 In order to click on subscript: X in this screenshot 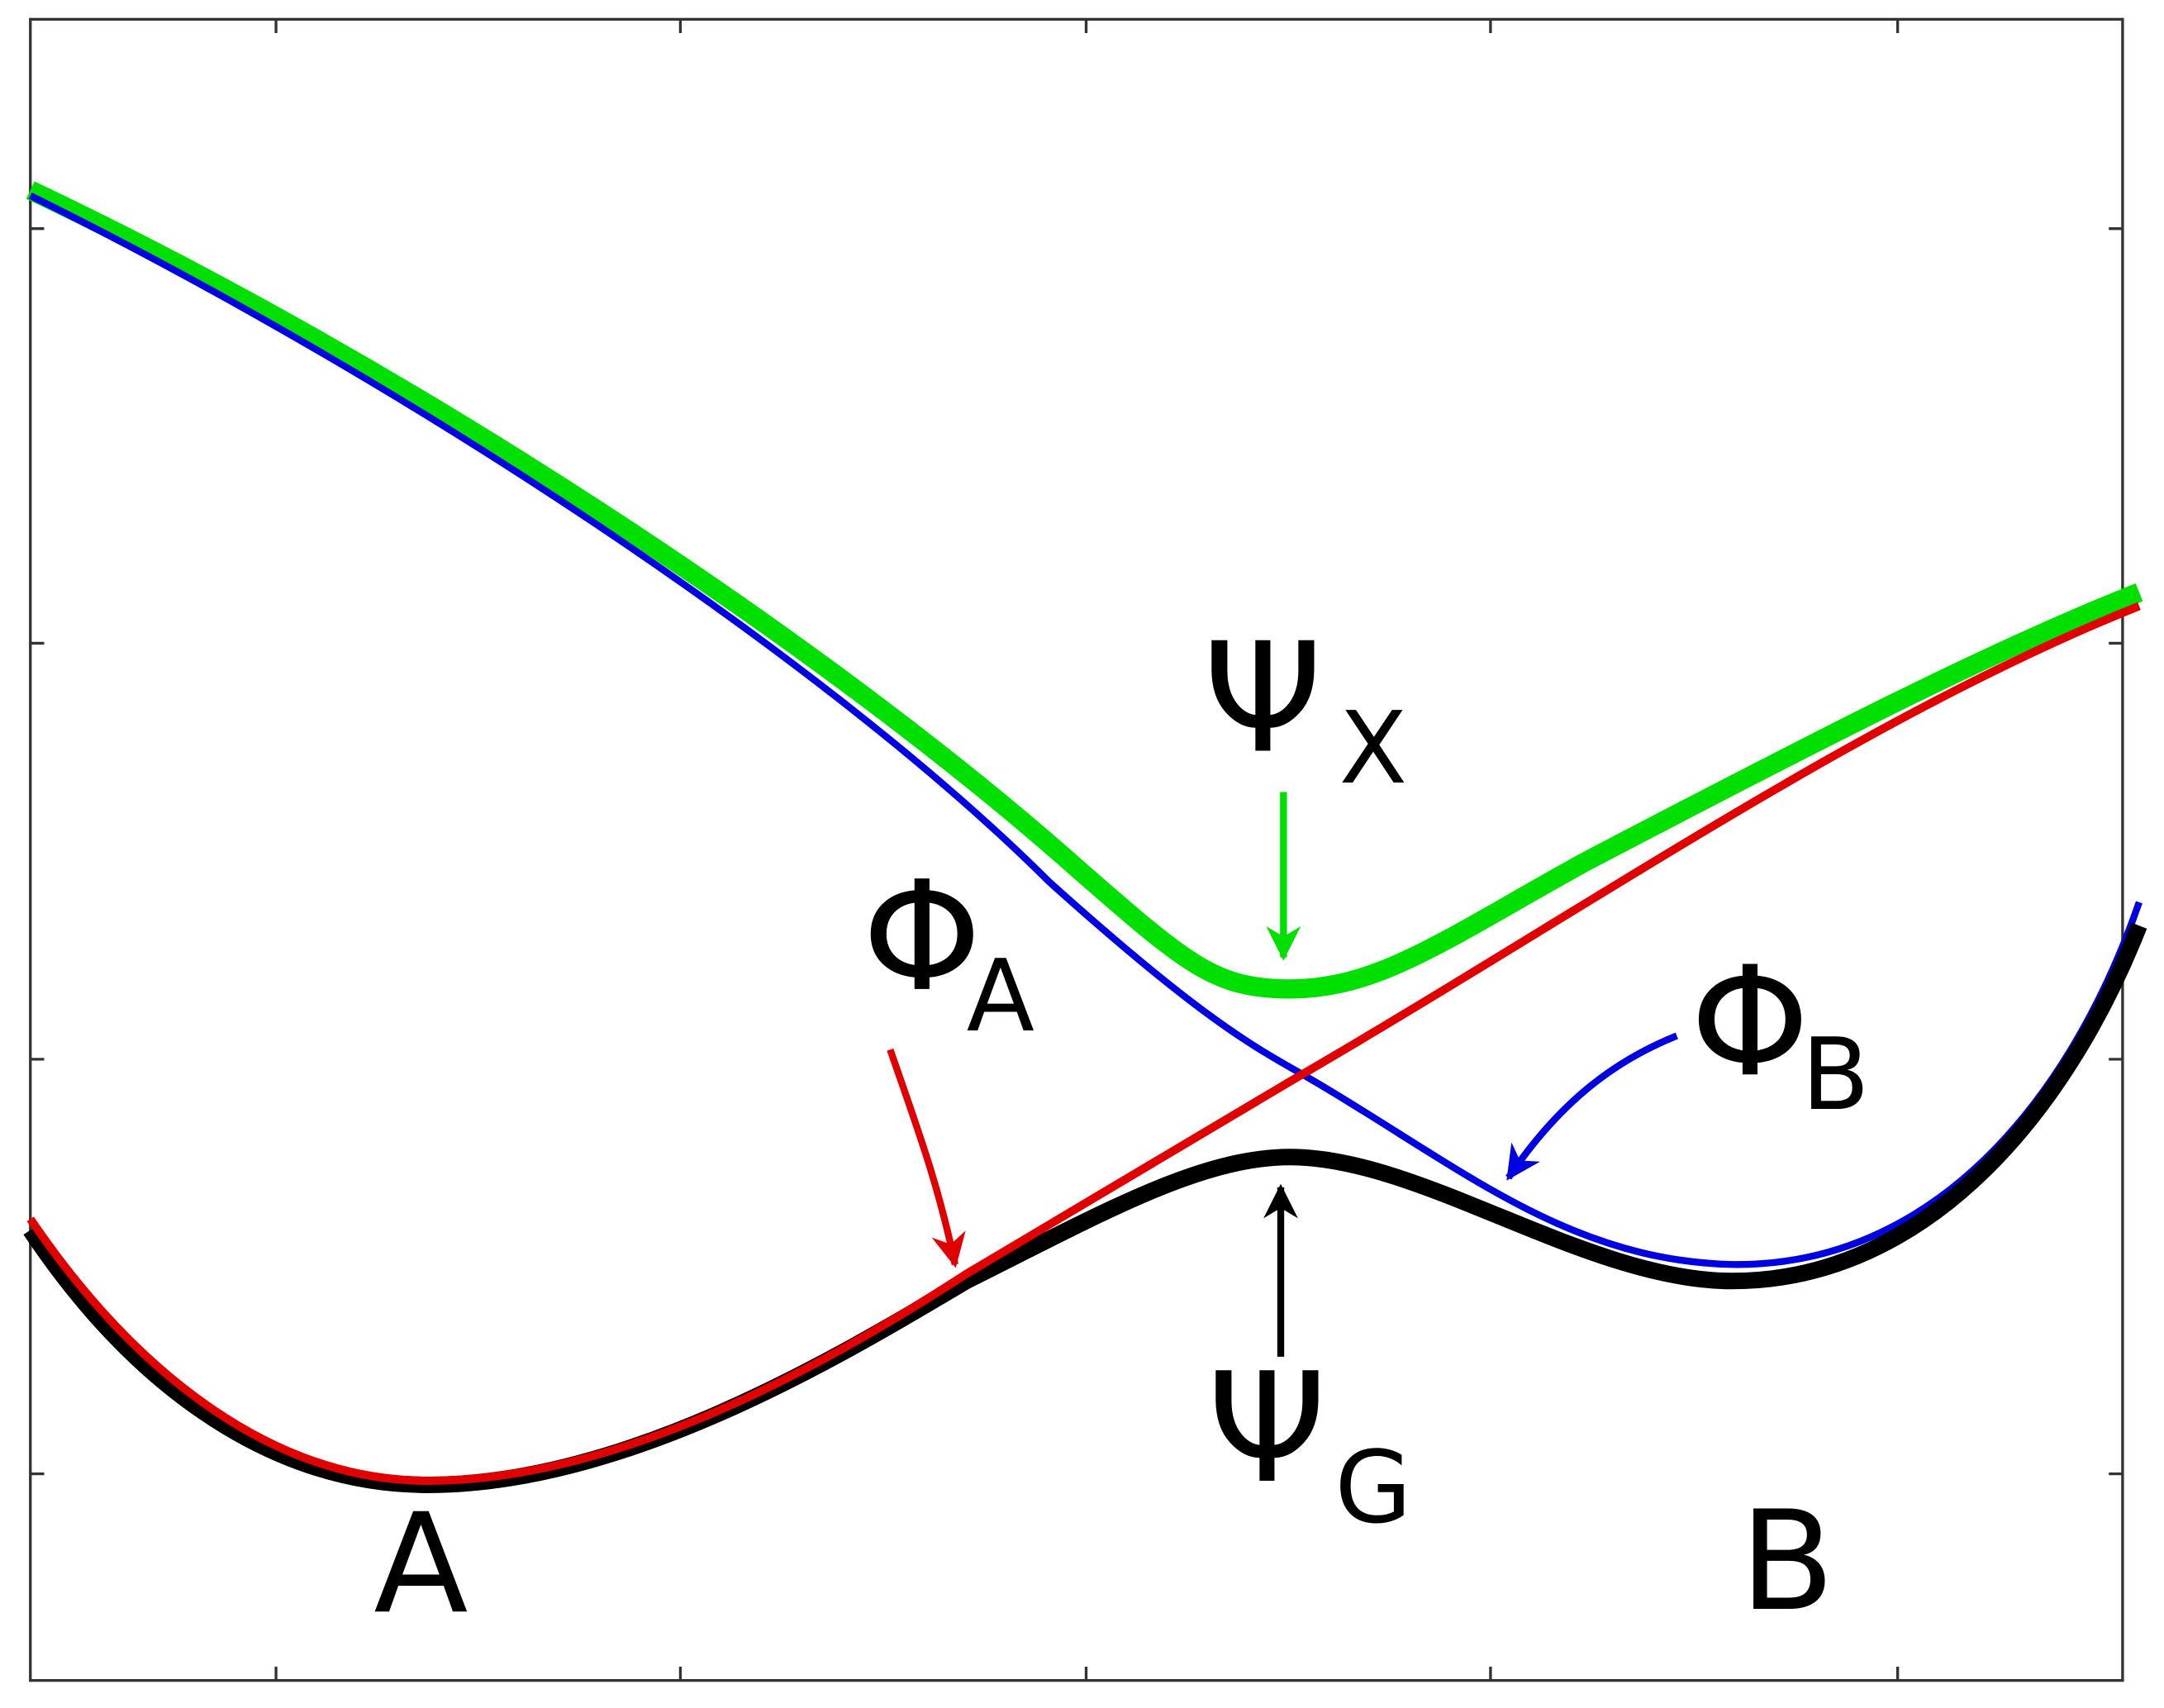, I will do `click(1373, 748)`.